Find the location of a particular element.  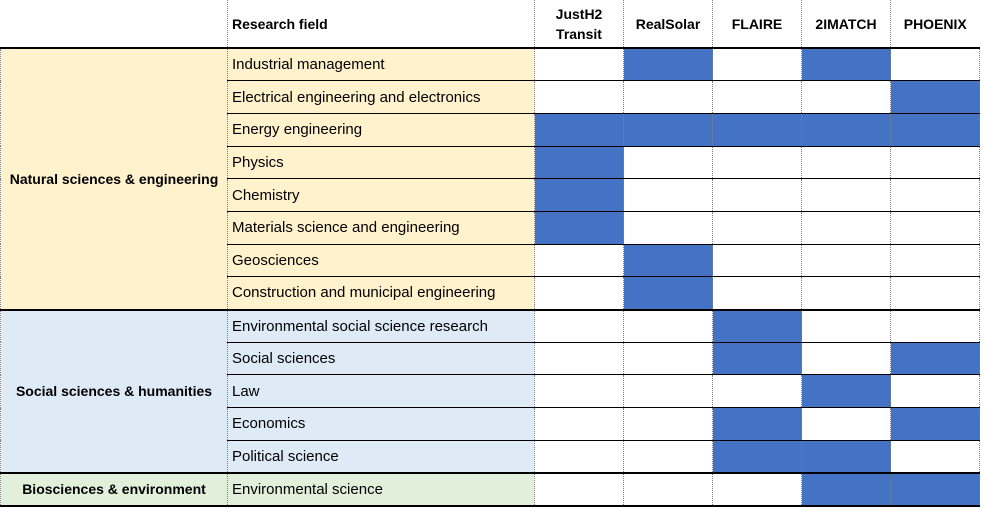

project-header: PHOENIX is located at coordinates (935, 24).